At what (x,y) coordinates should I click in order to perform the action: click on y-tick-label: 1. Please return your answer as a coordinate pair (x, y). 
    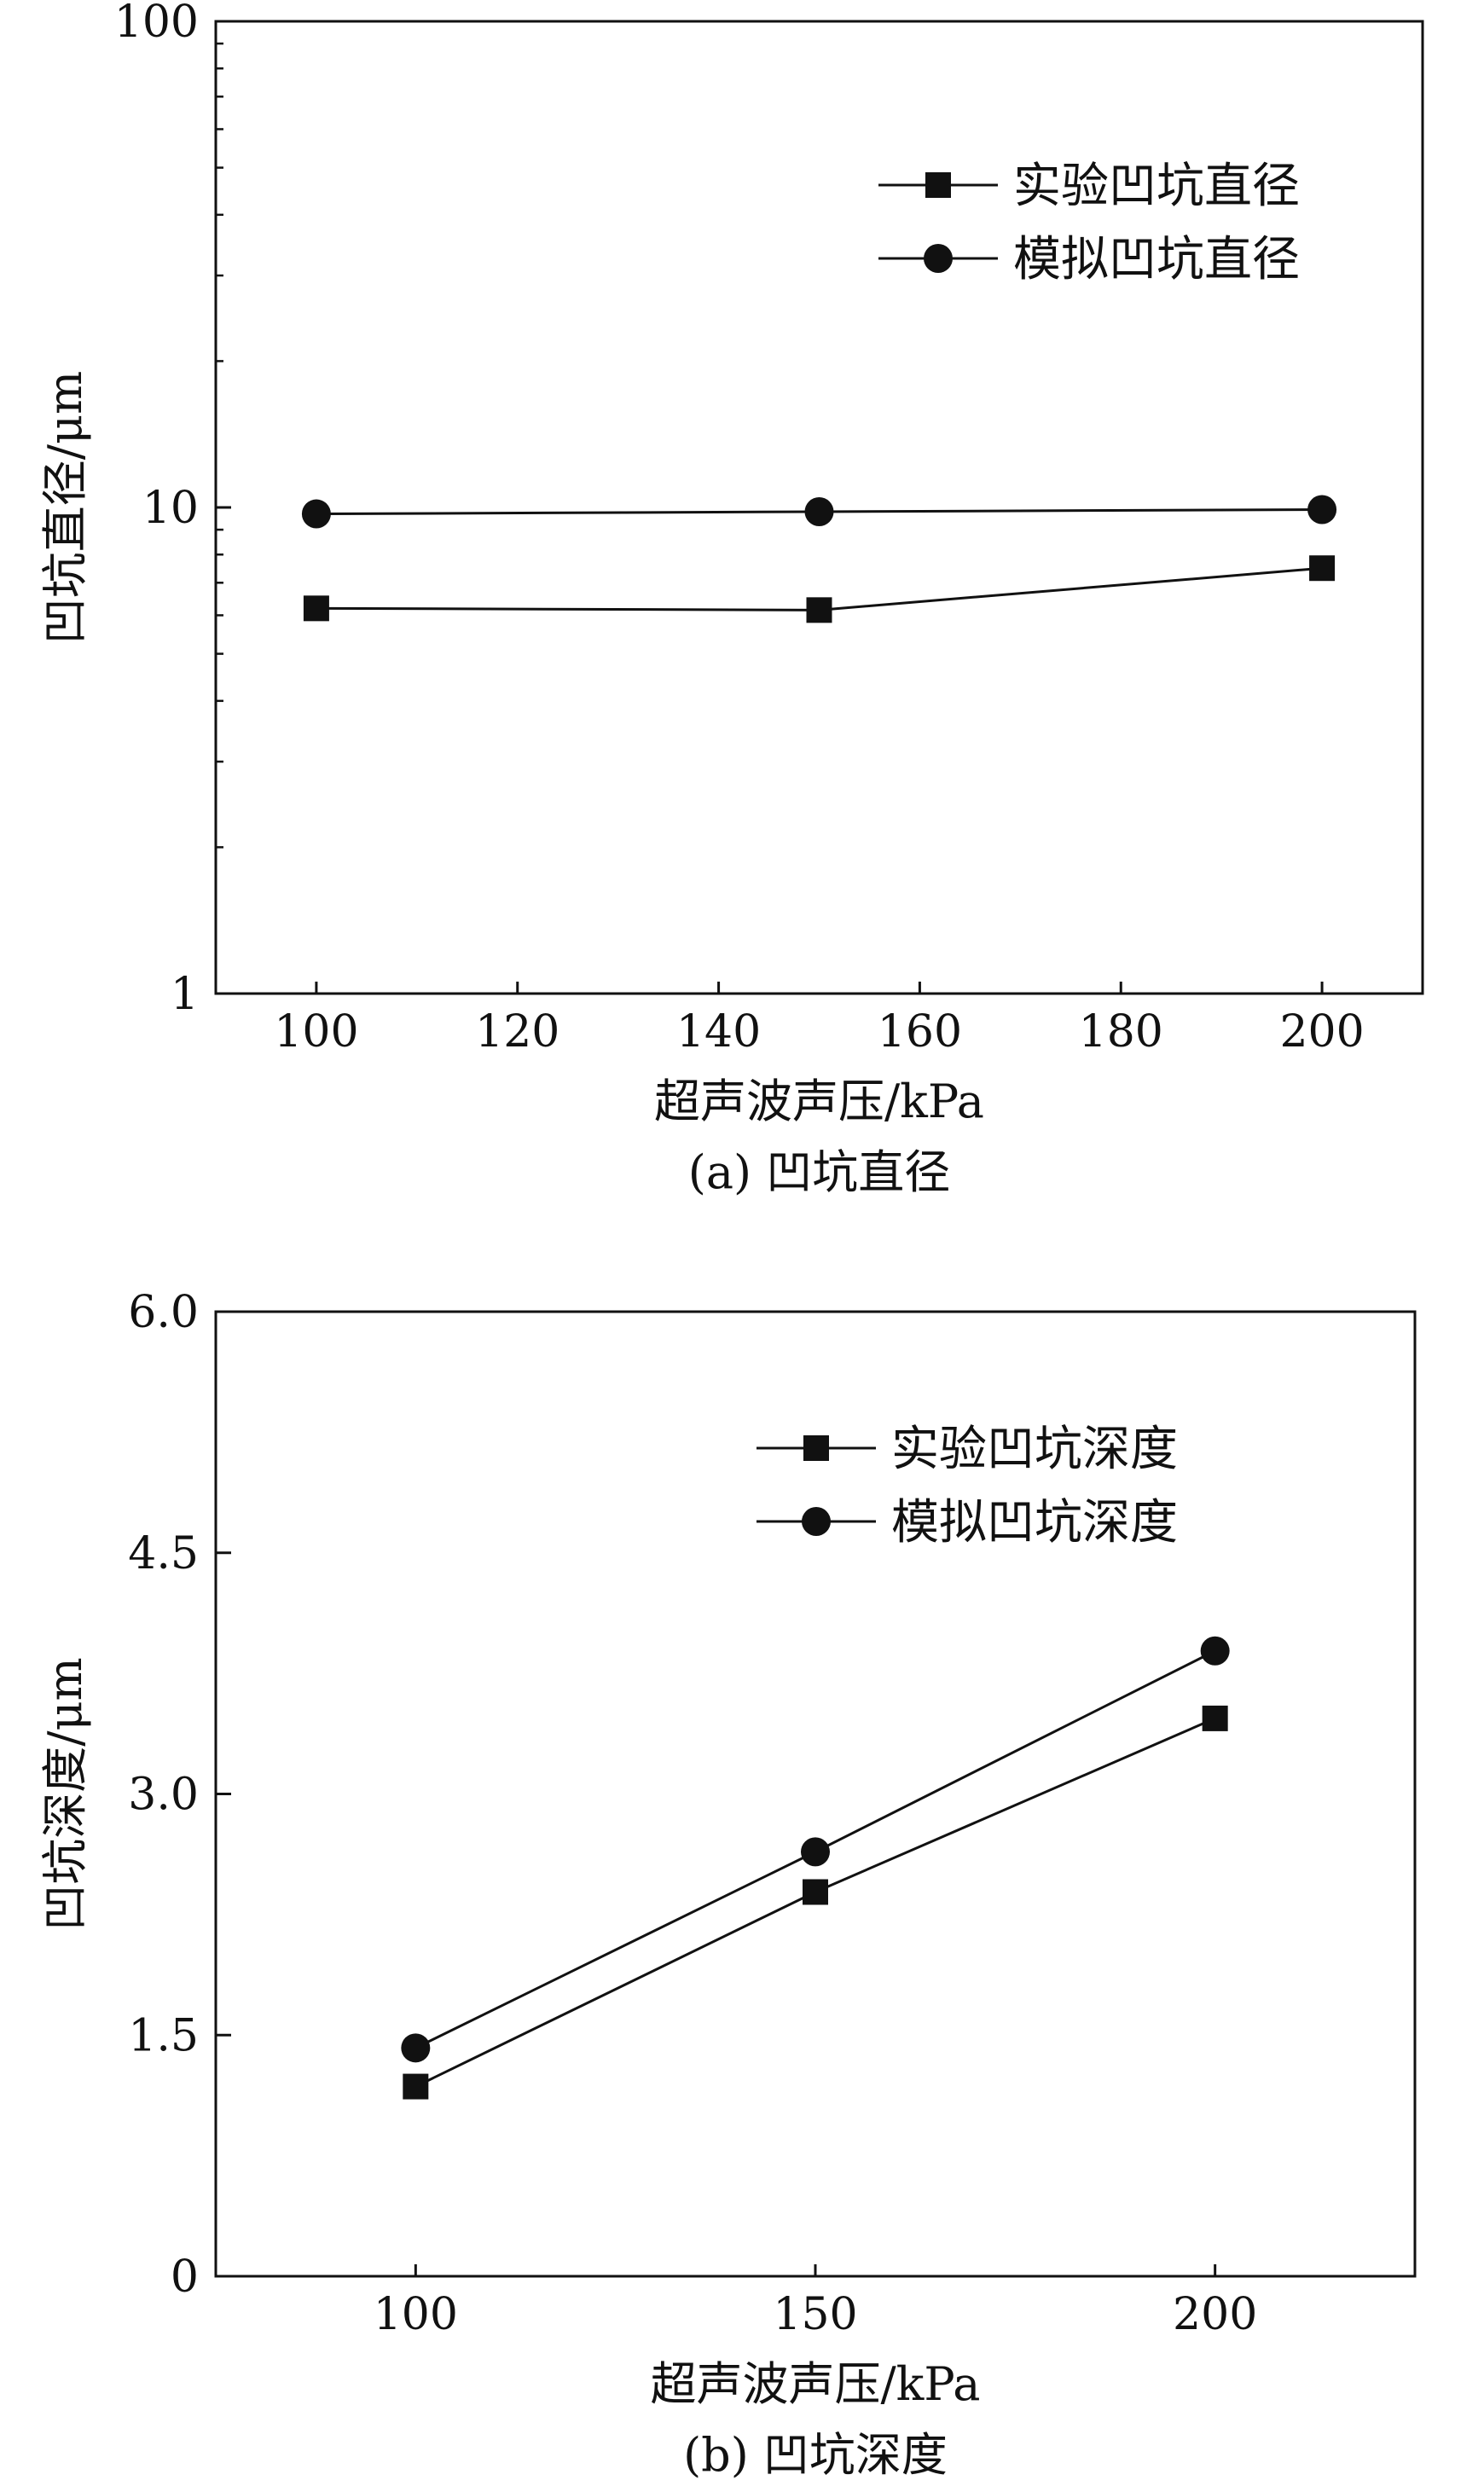
    Looking at the image, I should click on (185, 995).